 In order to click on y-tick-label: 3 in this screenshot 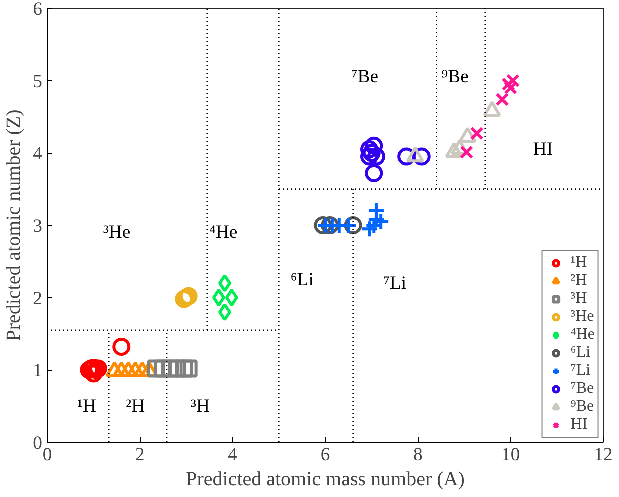, I will do `click(37, 226)`.